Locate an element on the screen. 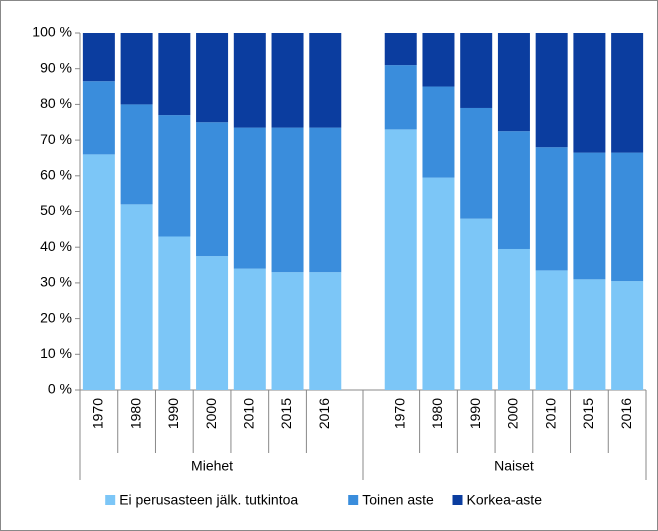  y-tick-label: 70 % is located at coordinates (56, 139).